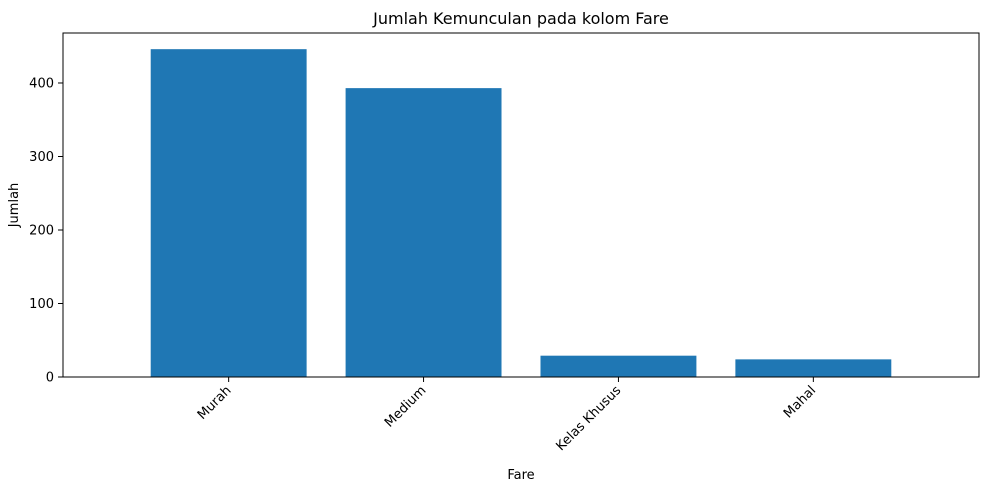 This screenshot has width=989, height=490. What do you see at coordinates (41, 83) in the screenshot?
I see `y-tick-label: 400` at bounding box center [41, 83].